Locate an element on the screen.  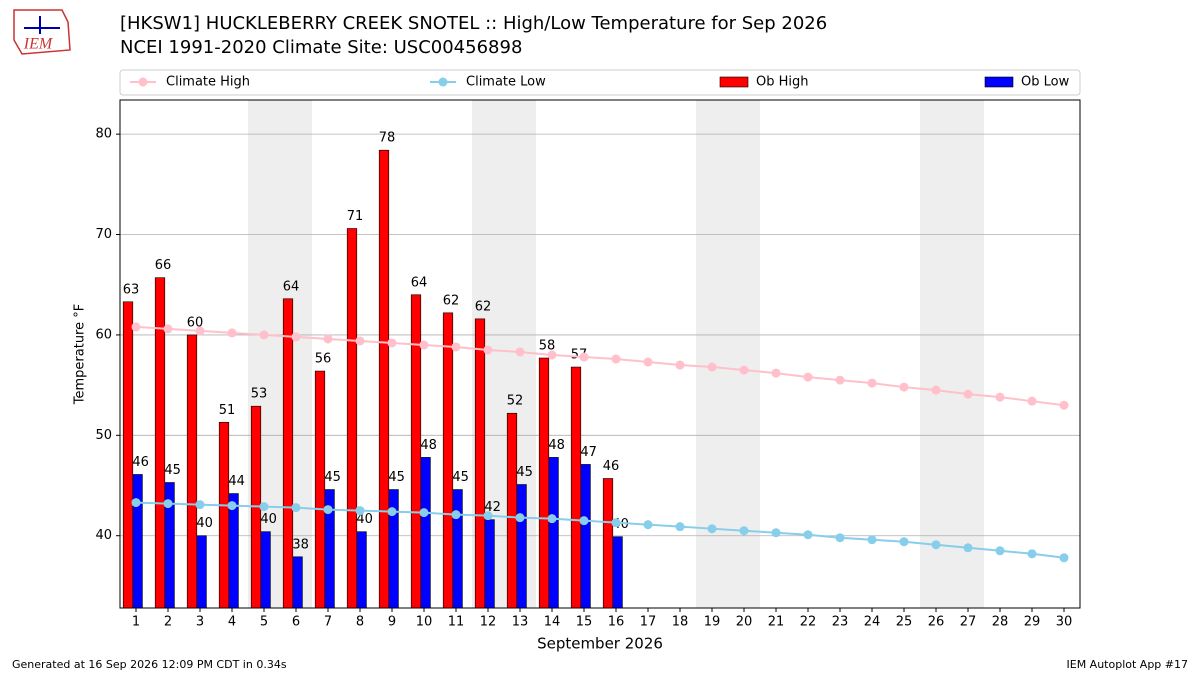
data-label: 58 is located at coordinates (547, 346).